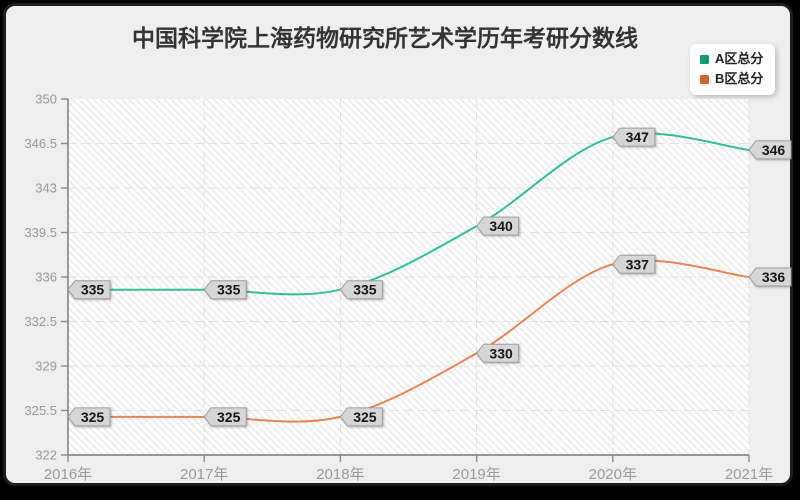 The width and height of the screenshot is (800, 500). What do you see at coordinates (46, 455) in the screenshot?
I see `y-tick-label: 322` at bounding box center [46, 455].